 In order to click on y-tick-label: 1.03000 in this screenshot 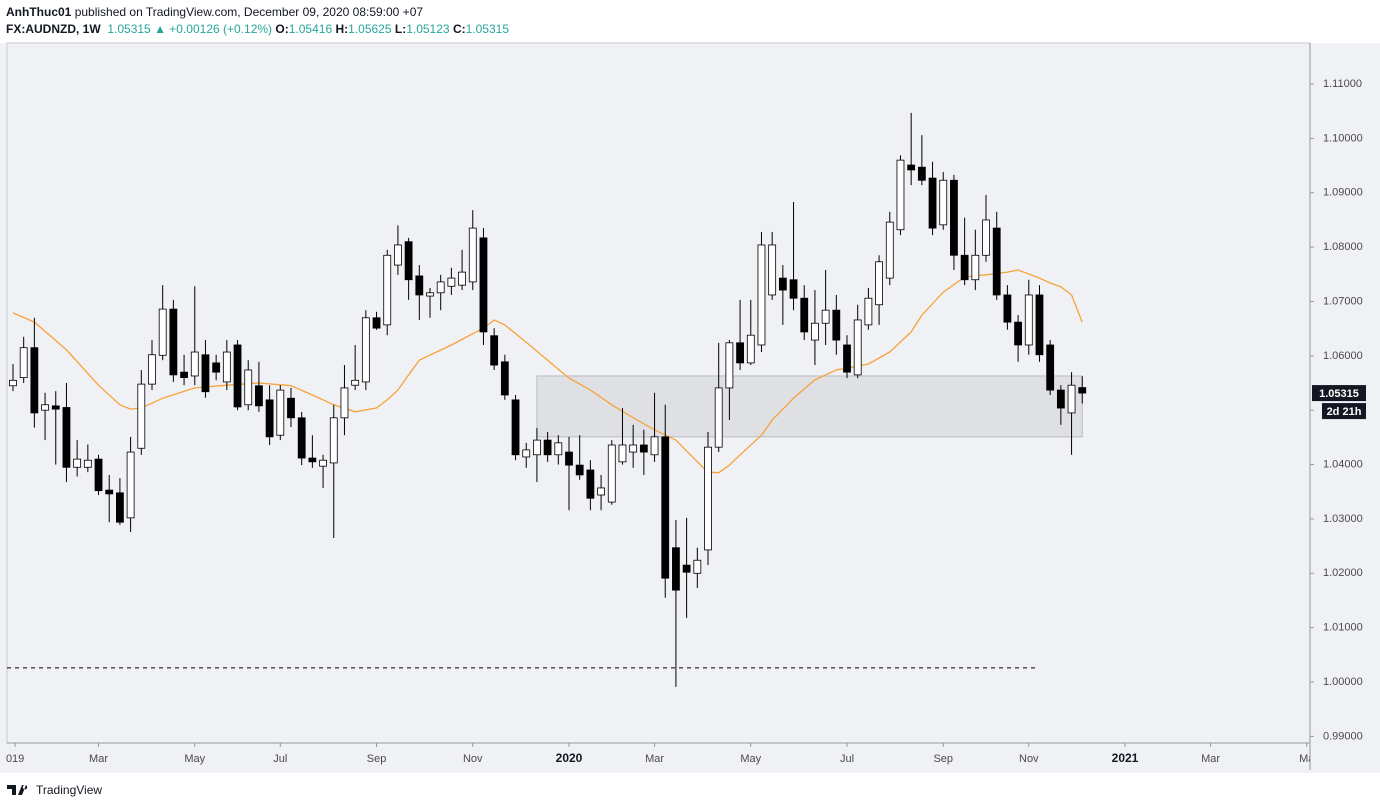, I will do `click(1343, 519)`.